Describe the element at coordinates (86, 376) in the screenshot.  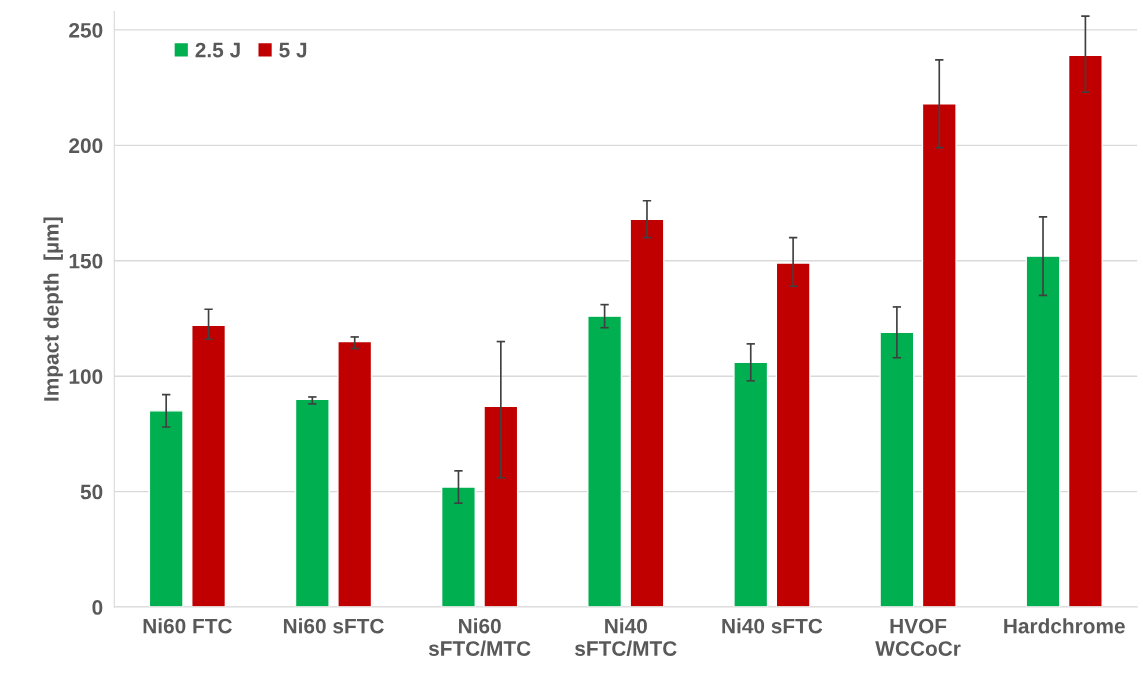
I see `y-tick-label: 100` at that location.